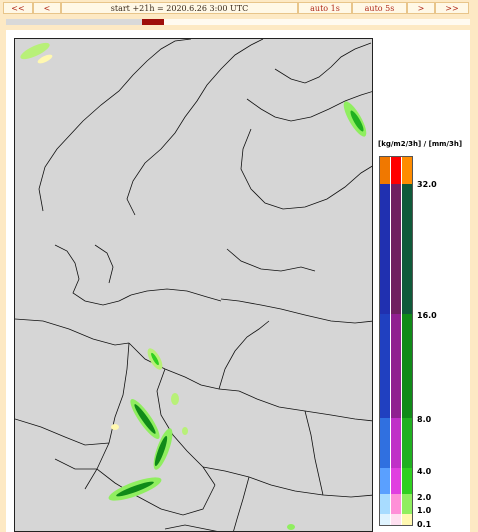  I want to click on next-frame-button: >, so click(421, 8).